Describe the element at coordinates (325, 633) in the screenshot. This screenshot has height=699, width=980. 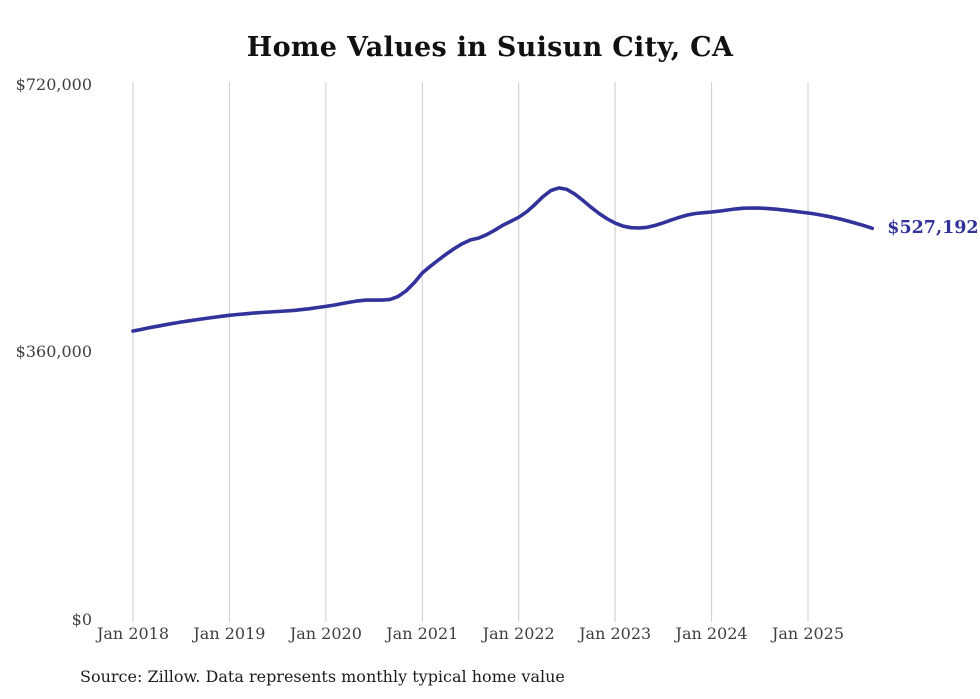
I see `x-axis-tick-jan-2020: Jan 2020` at that location.